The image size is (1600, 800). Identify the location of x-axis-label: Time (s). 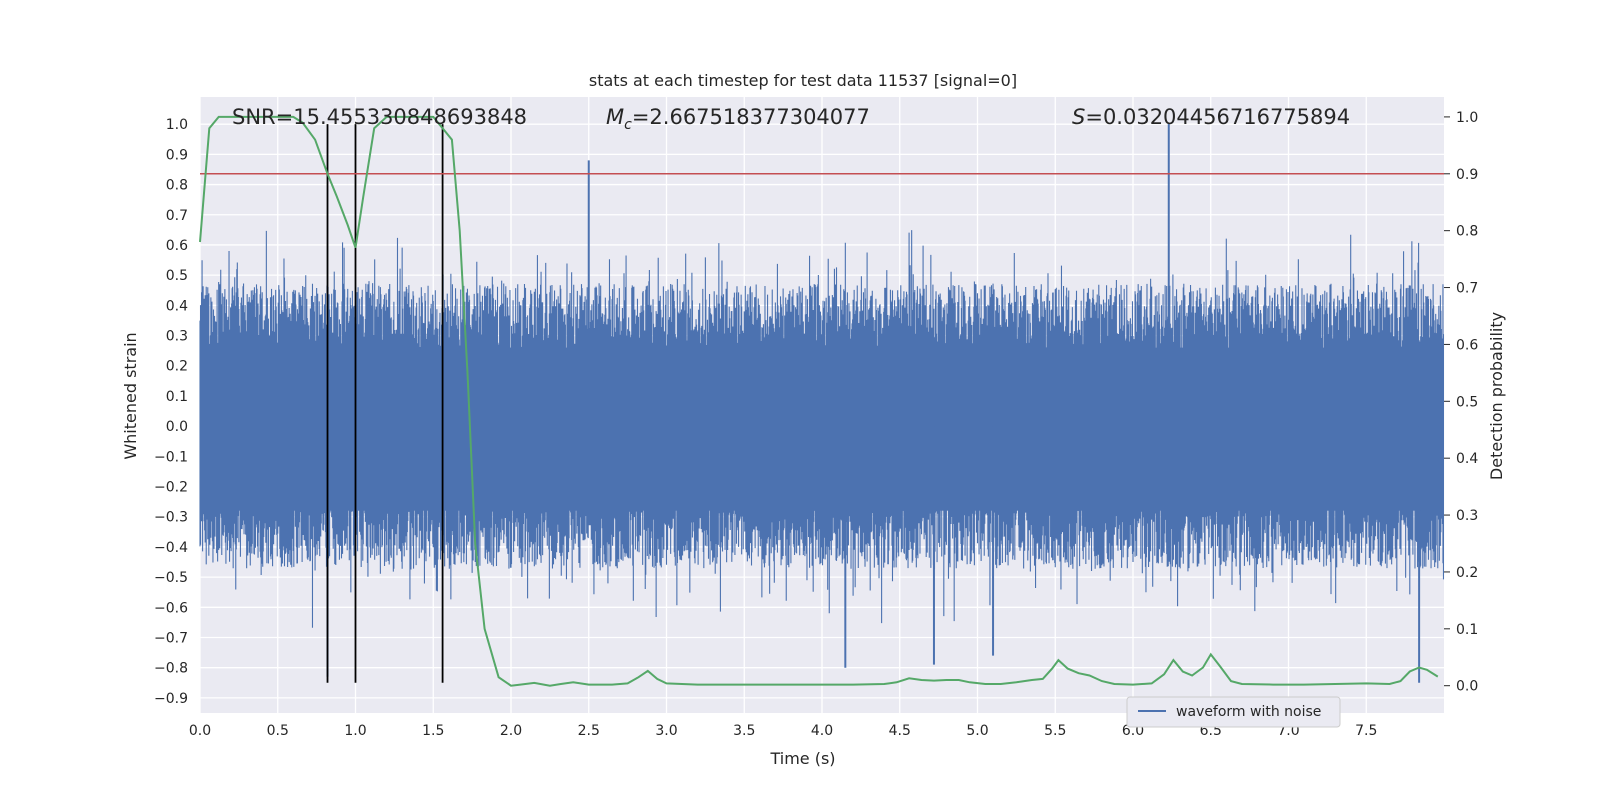
(802, 758).